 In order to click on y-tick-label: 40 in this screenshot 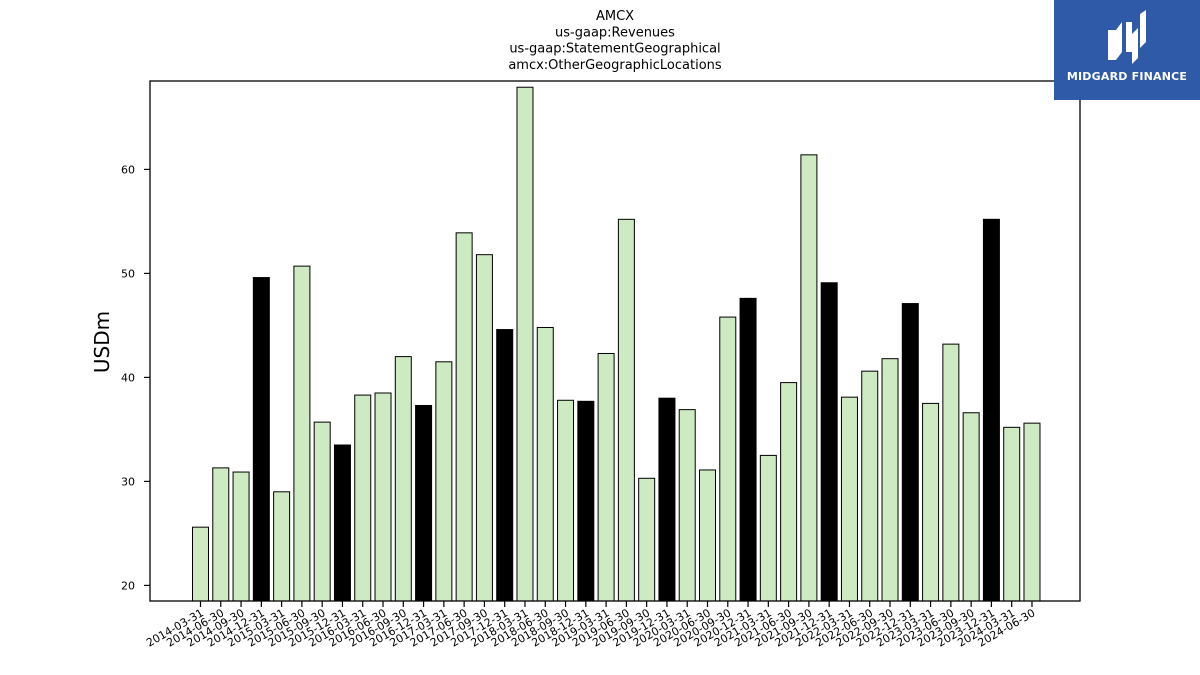, I will do `click(128, 377)`.